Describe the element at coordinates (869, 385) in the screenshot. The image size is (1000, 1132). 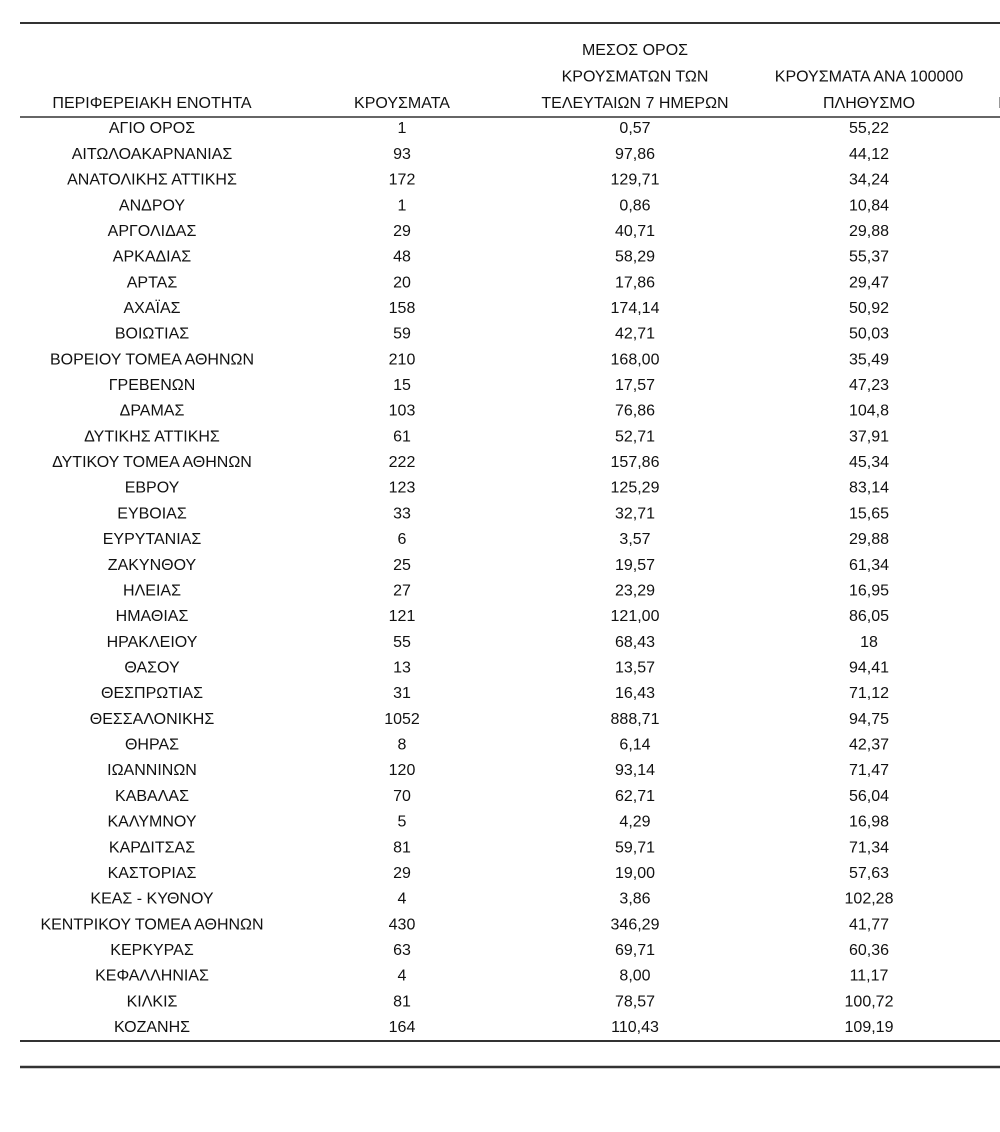
I see `cell: 47,23` at that location.